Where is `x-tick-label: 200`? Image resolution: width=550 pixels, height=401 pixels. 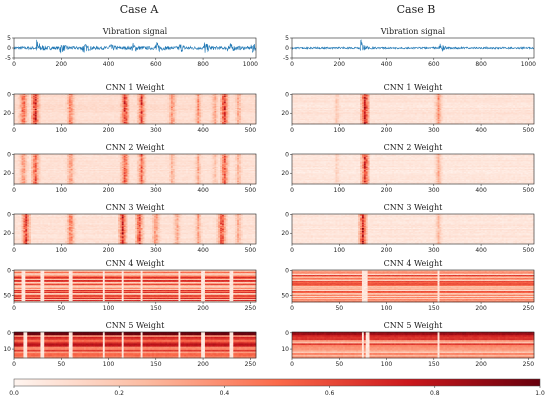 x-tick-label: 200 is located at coordinates (109, 130).